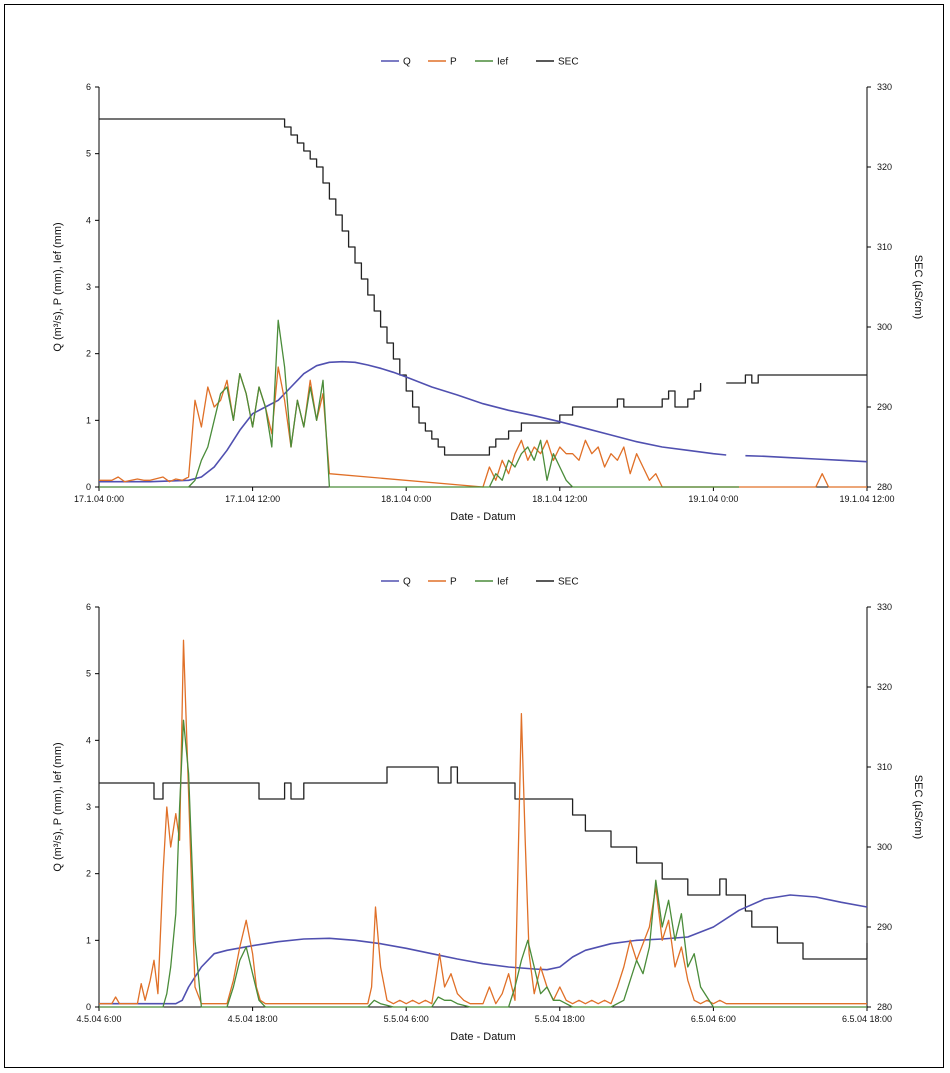  What do you see at coordinates (99, 499) in the screenshot?
I see `x-tick-label: 17.1.04 0:00` at bounding box center [99, 499].